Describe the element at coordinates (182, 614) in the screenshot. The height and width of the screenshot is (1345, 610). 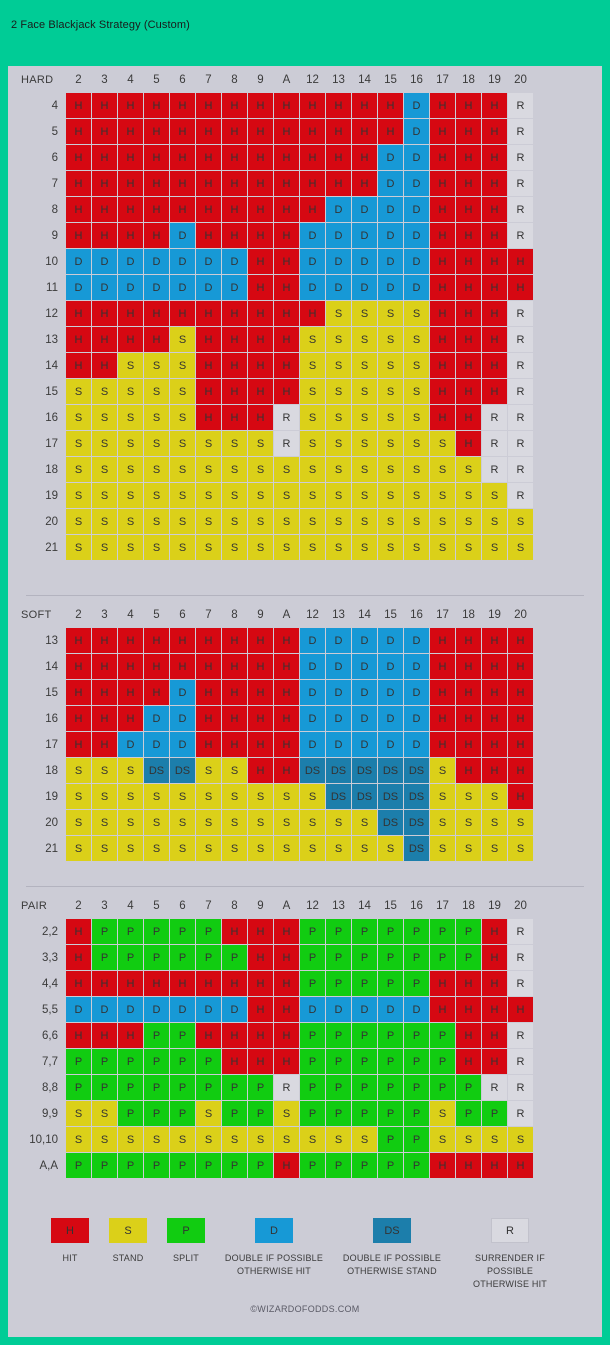
I see `column-header-6: 6` at that location.